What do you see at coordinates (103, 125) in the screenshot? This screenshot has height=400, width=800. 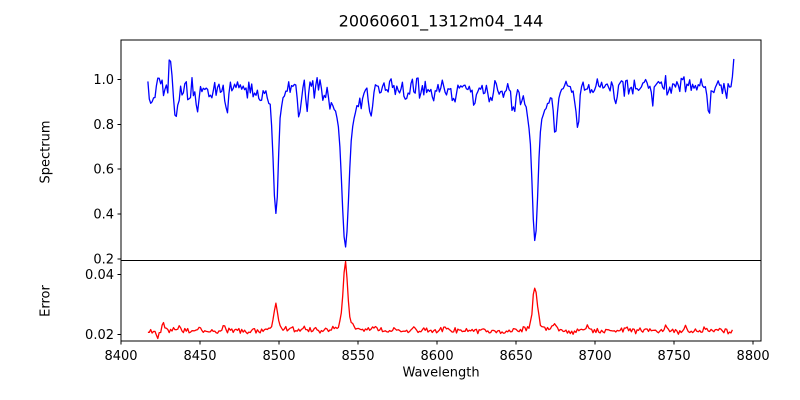 I see `spectrum-y-tick-label: 0.8` at bounding box center [103, 125].